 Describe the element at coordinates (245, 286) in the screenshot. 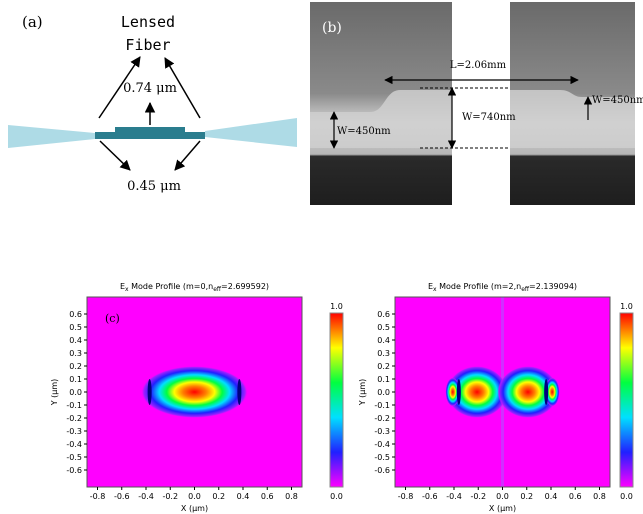

I see `title-part: =2.699592)` at that location.